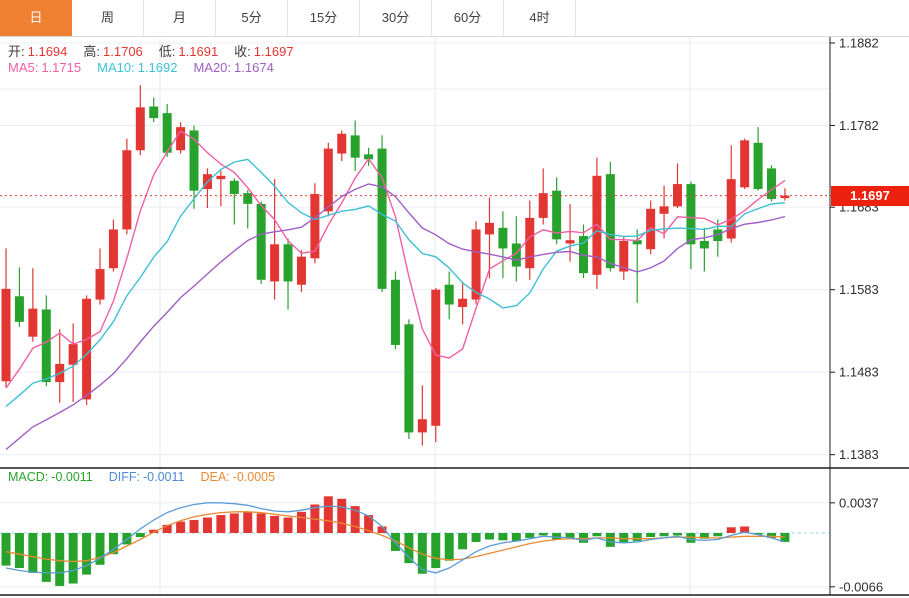 Image resolution: width=909 pixels, height=598 pixels. What do you see at coordinates (859, 372) in the screenshot?
I see `axis-tick-label: 1.1483` at bounding box center [859, 372].